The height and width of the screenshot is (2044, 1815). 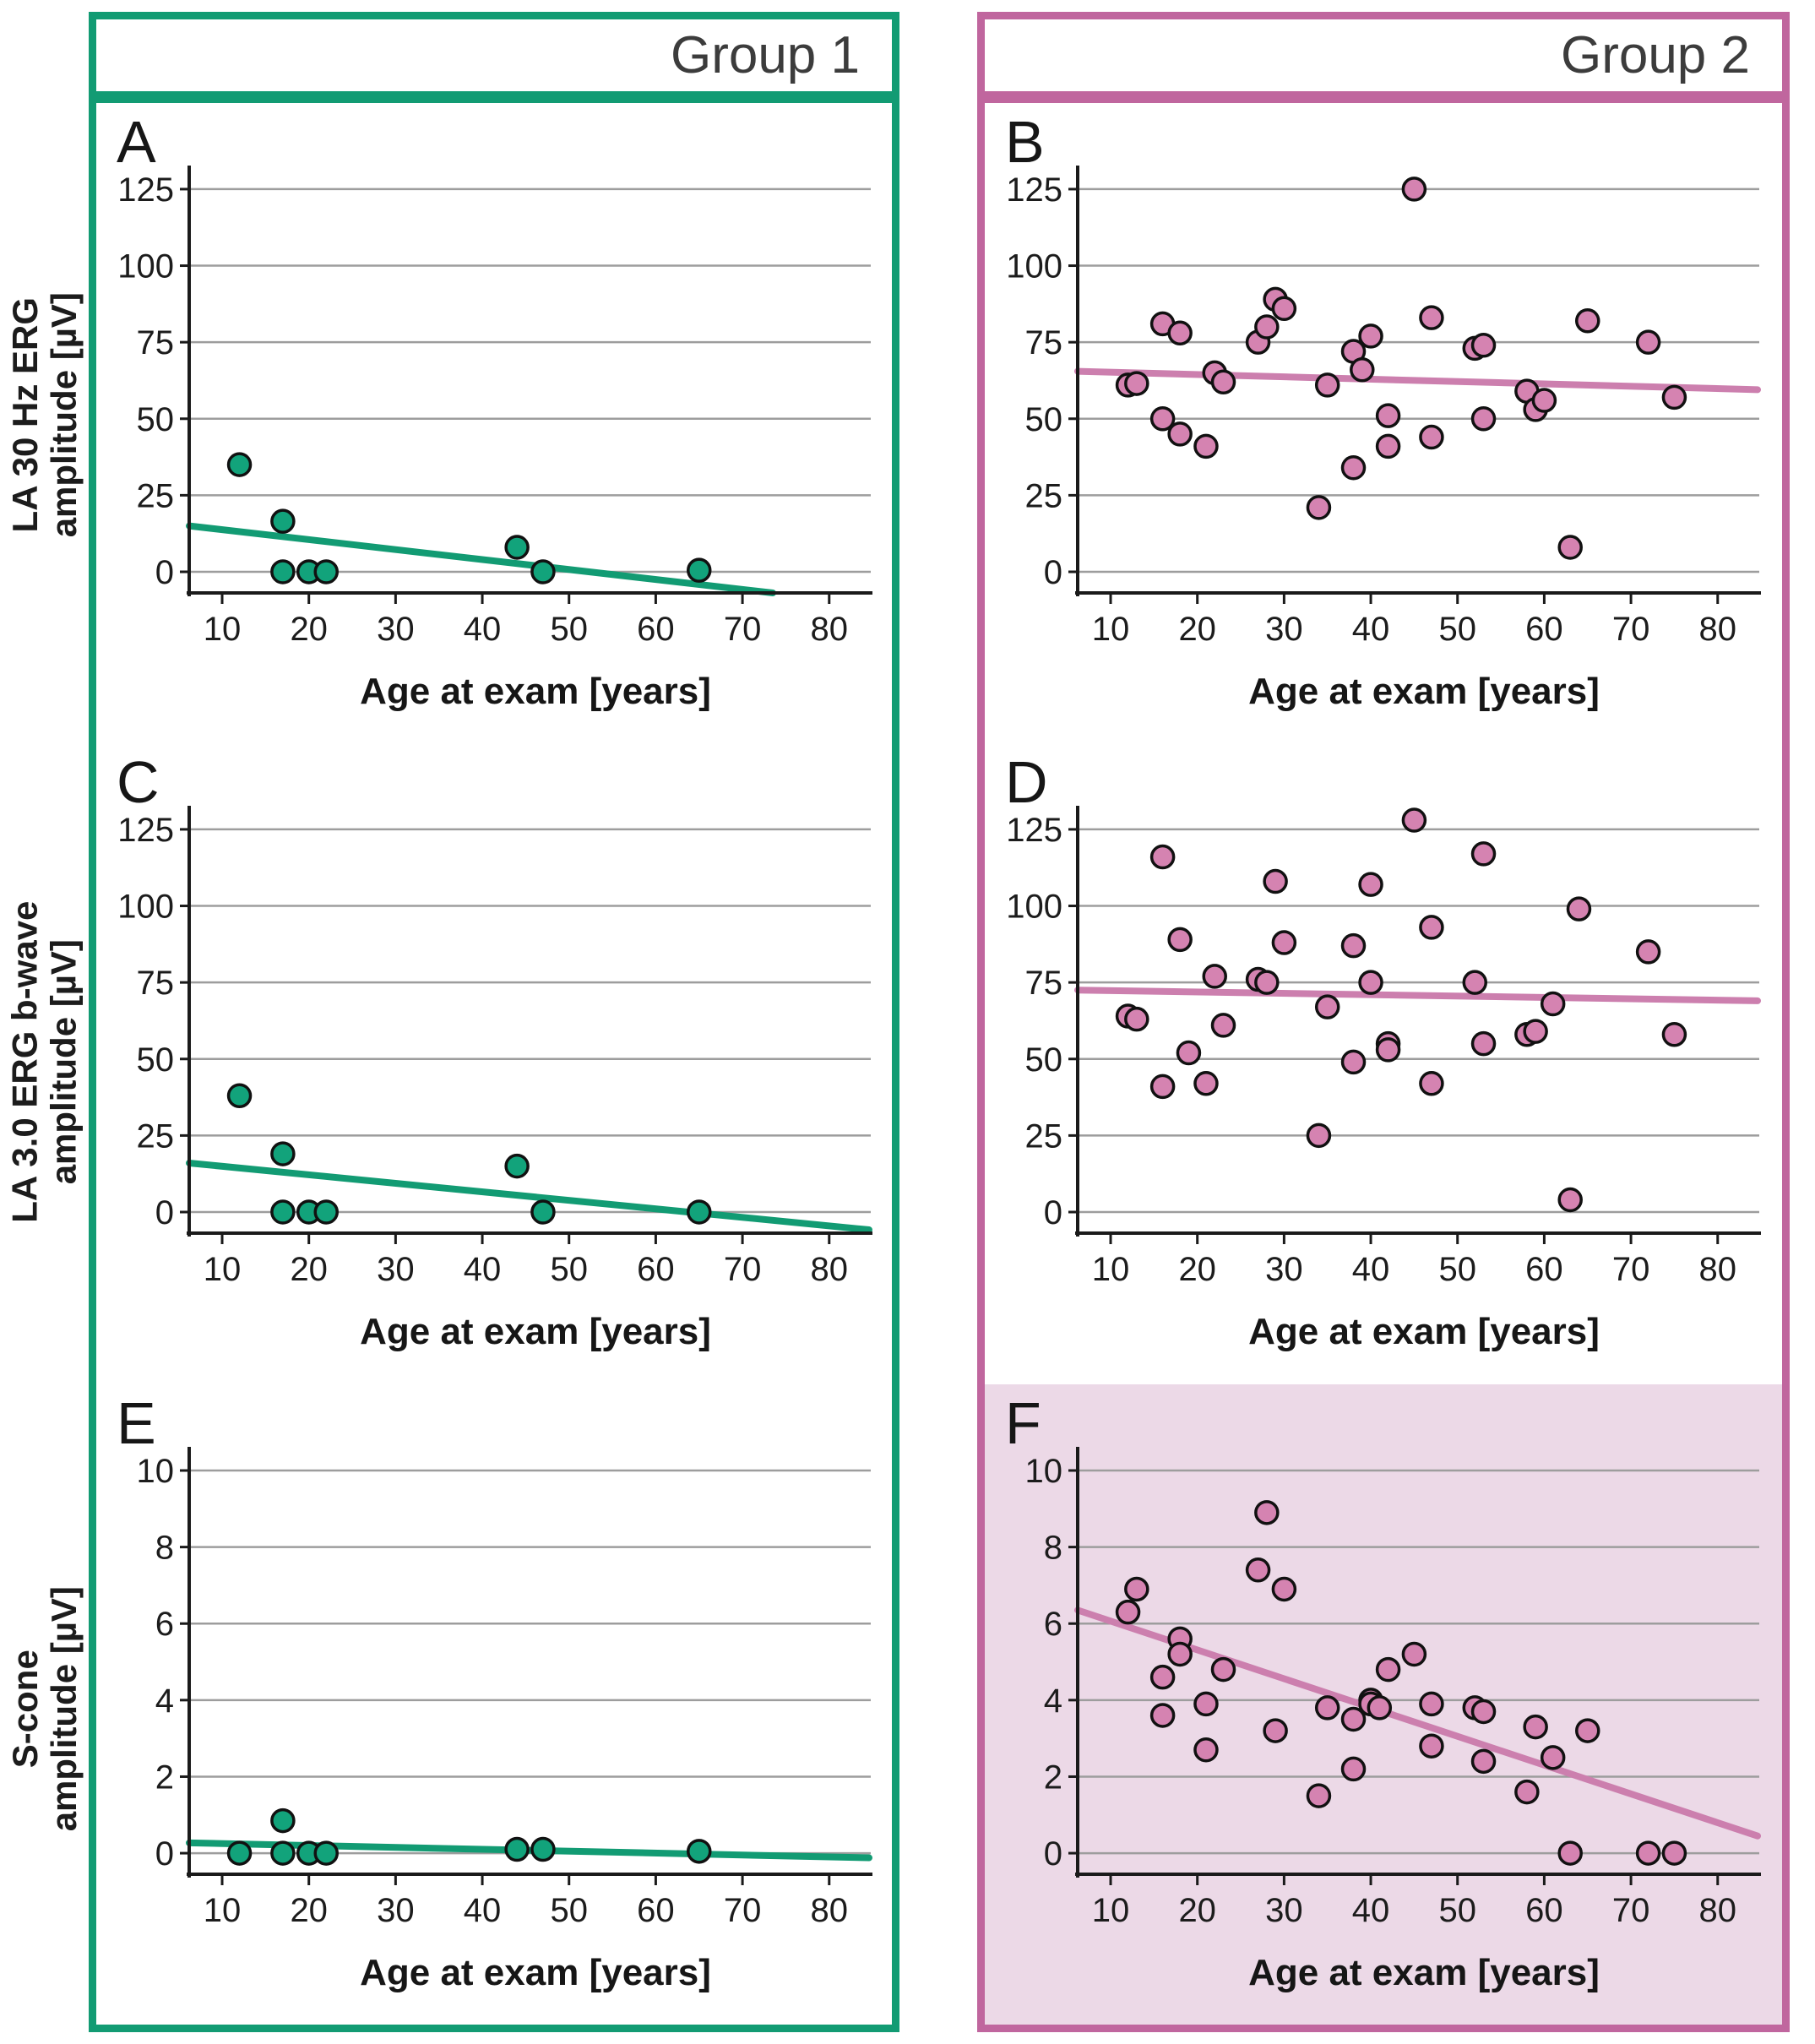 I want to click on group2-header: Group 2, so click(x=1383, y=52).